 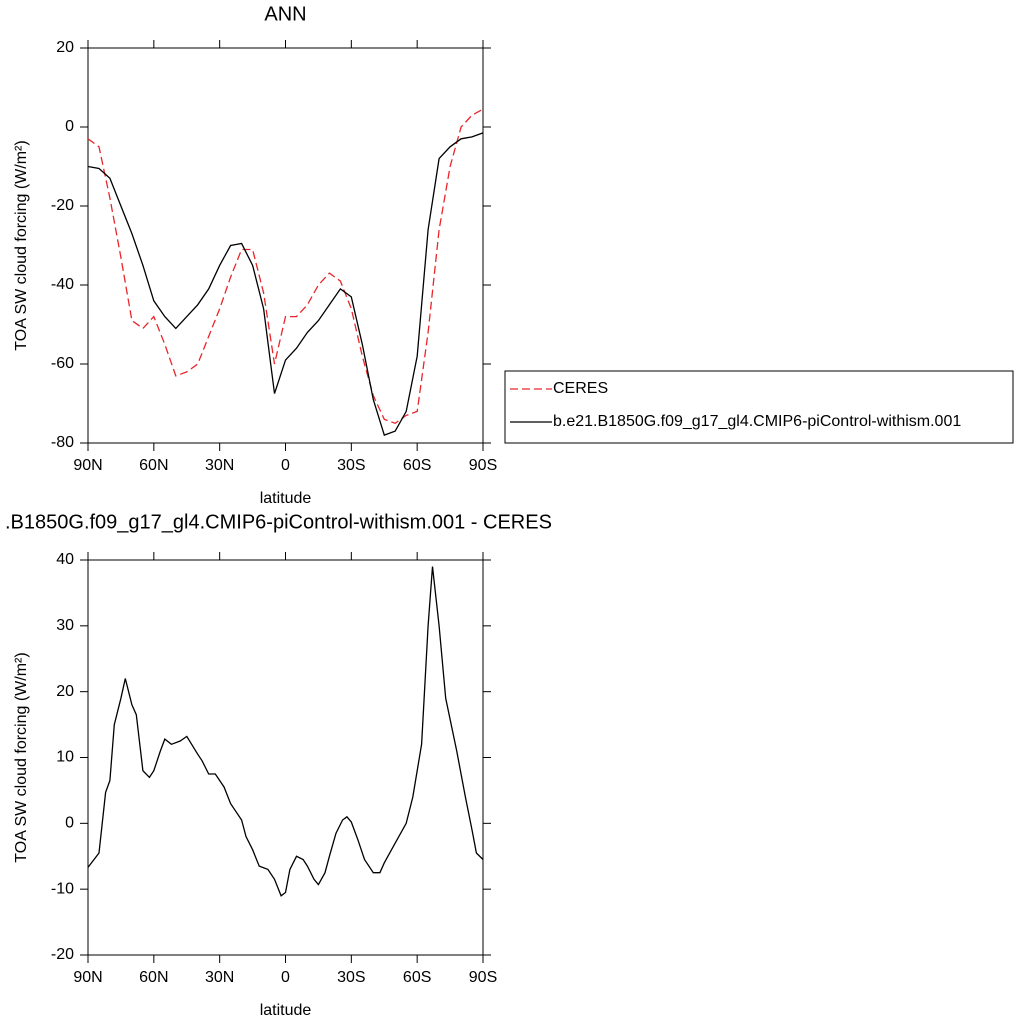 What do you see at coordinates (62, 284) in the screenshot?
I see `y-tick-label: -40` at bounding box center [62, 284].